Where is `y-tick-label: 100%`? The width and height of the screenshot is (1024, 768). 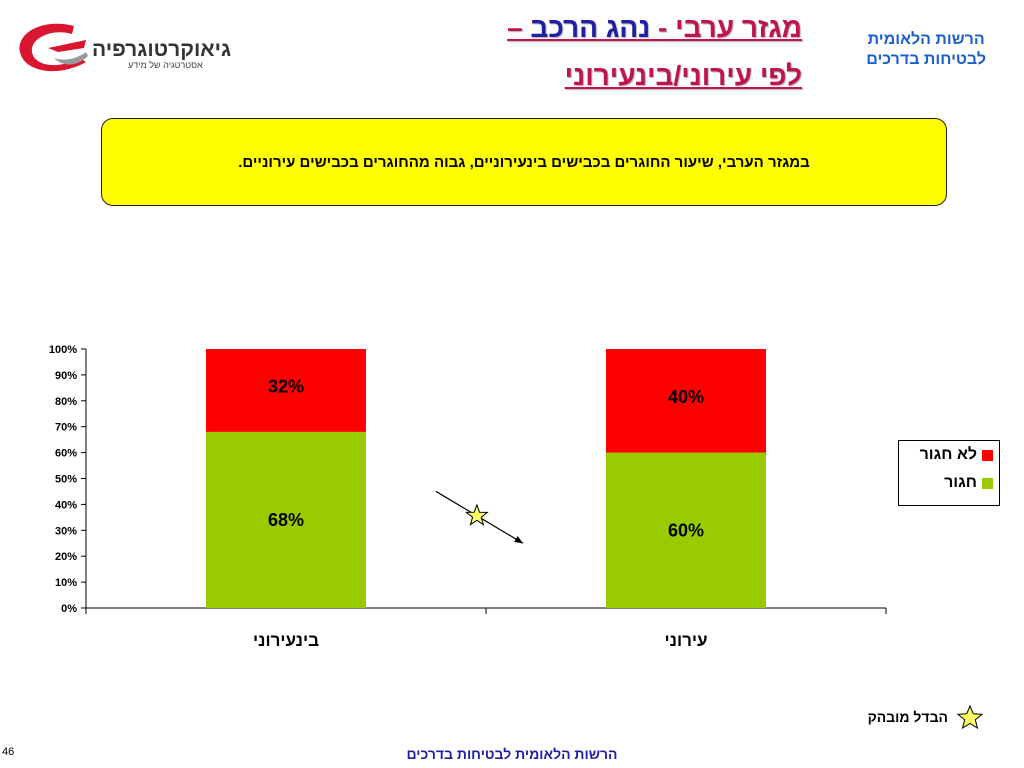
y-tick-label: 100% is located at coordinates (63, 350).